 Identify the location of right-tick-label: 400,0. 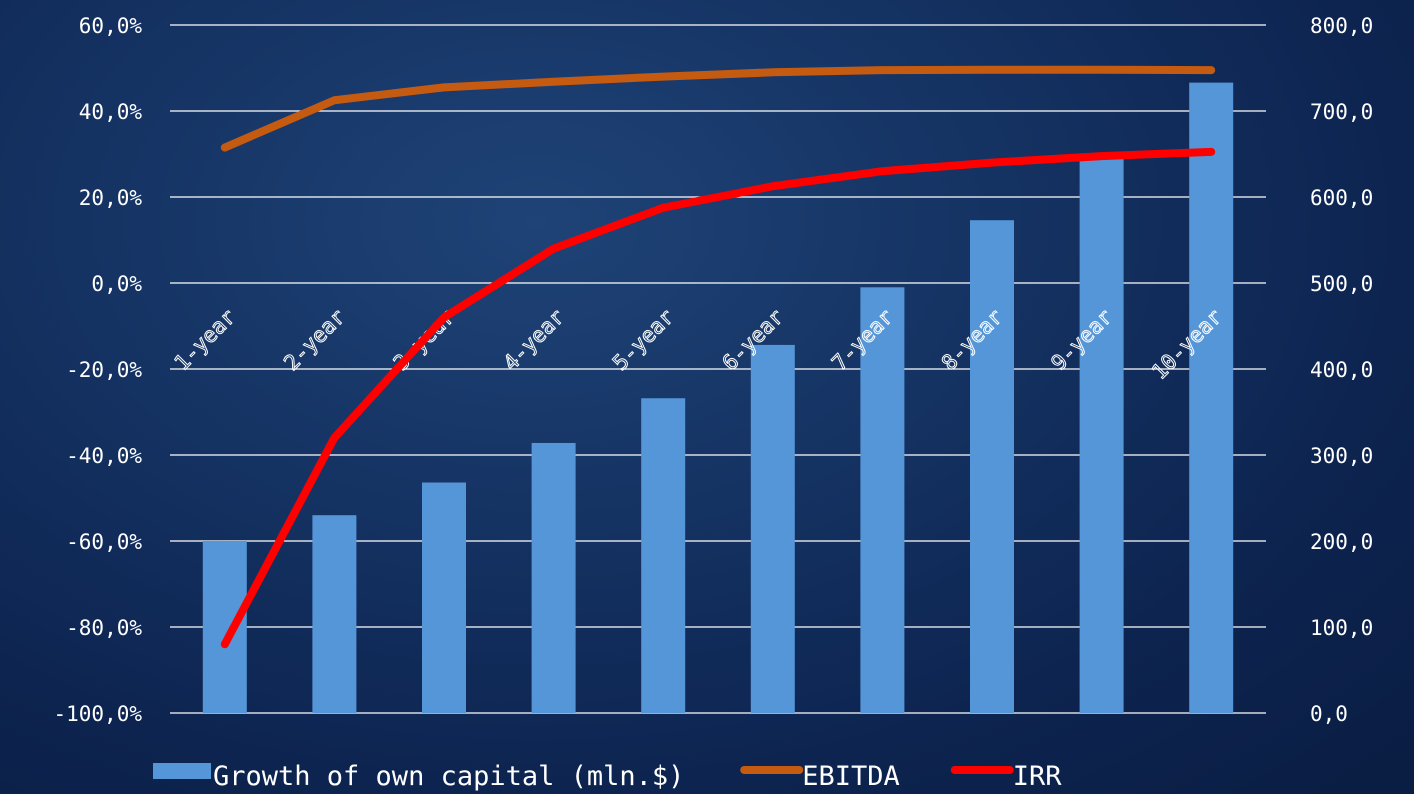
(1341, 370).